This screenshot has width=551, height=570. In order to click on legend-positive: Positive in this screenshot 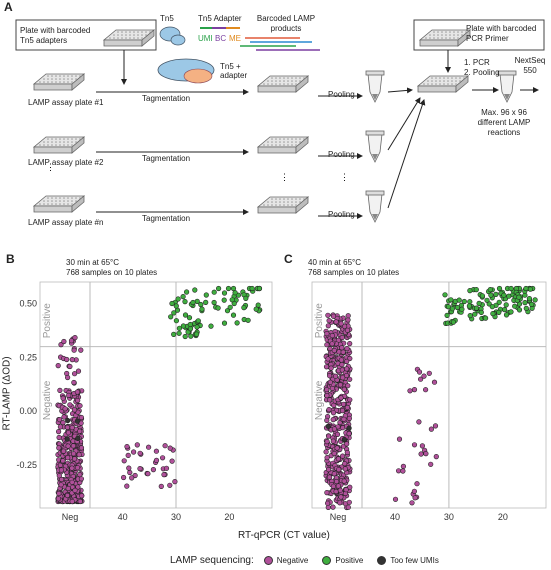, I will do `click(342, 560)`.